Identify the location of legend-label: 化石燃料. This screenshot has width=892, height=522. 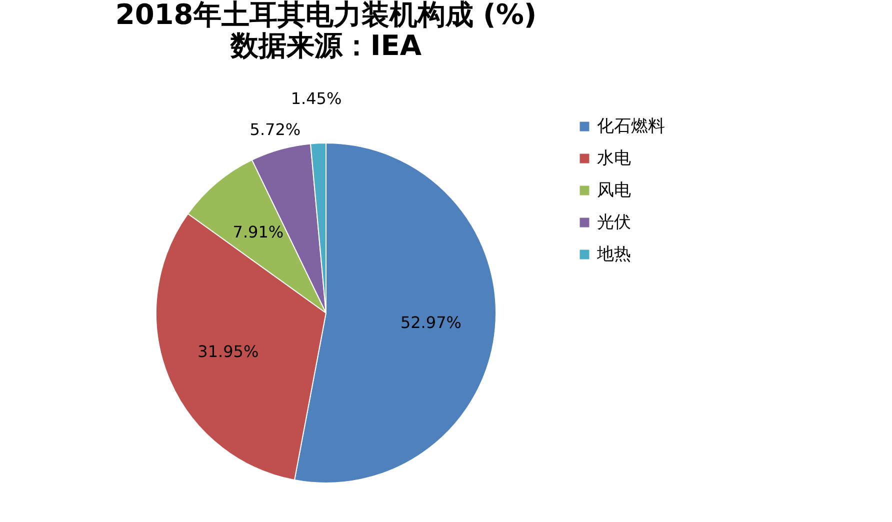
(631, 126).